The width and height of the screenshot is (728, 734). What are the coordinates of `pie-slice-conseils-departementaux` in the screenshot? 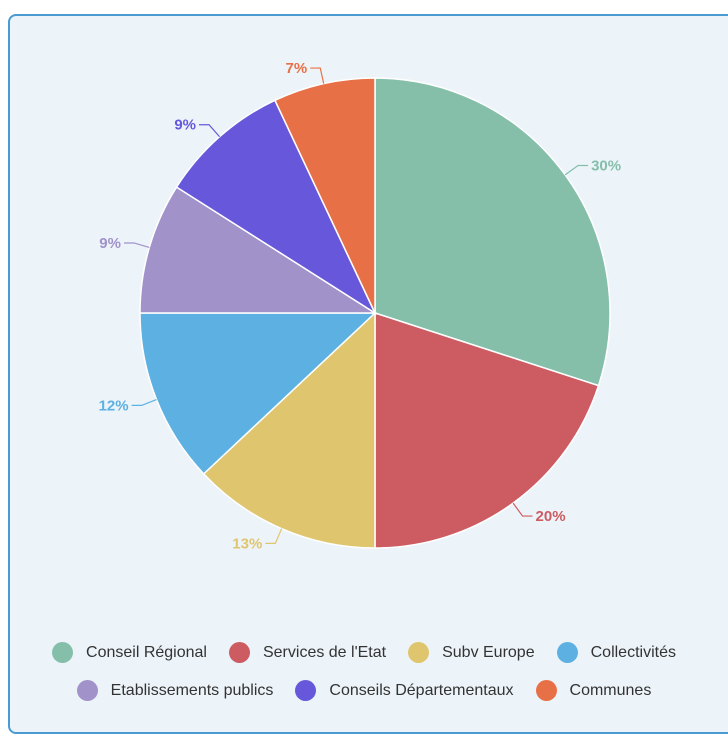 It's located at (276, 207).